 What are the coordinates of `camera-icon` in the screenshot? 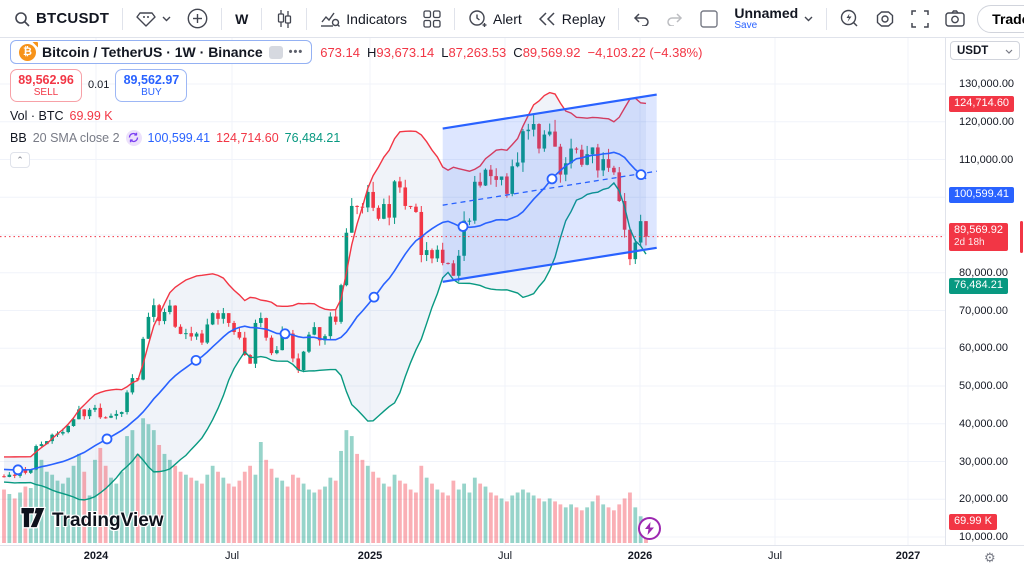 It's located at (955, 18).